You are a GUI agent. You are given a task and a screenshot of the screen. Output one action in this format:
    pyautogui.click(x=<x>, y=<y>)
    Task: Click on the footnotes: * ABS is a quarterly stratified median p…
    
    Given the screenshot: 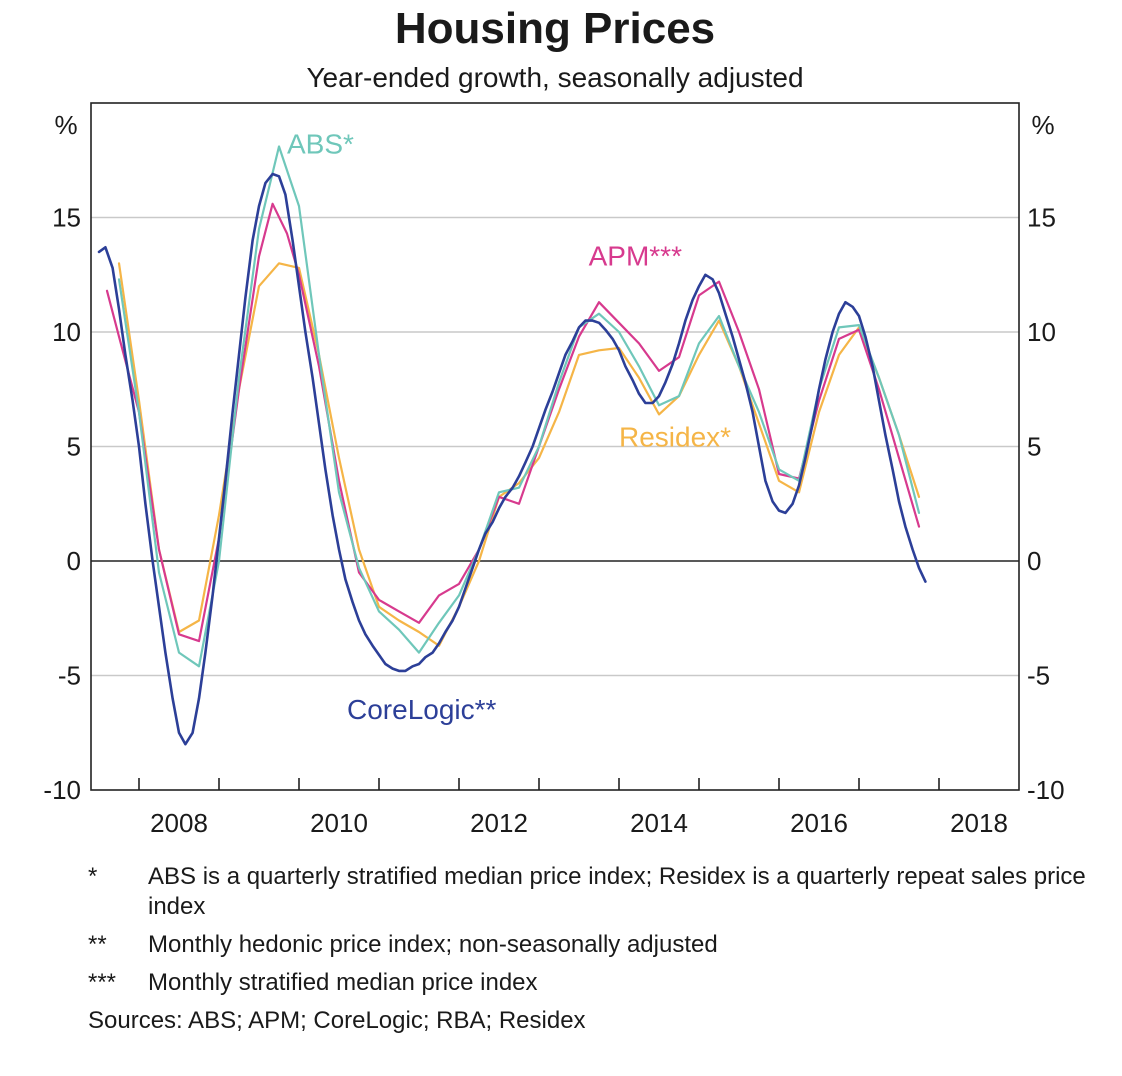 What is the action you would take?
    pyautogui.click(x=588, y=949)
    